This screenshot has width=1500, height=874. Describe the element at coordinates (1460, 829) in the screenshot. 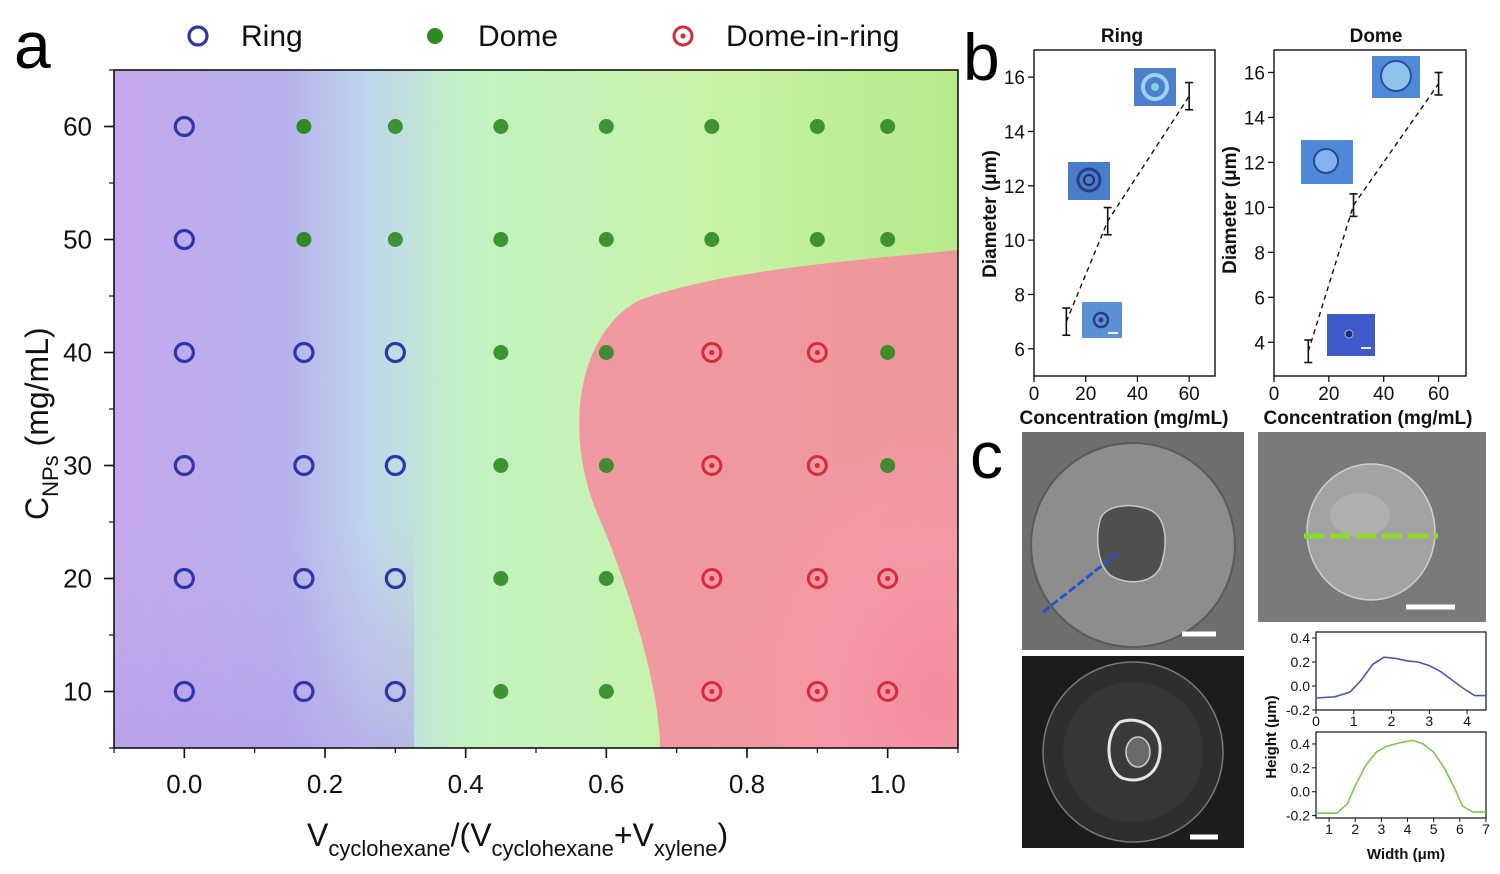

I see `c-x-tick-label: 6` at that location.